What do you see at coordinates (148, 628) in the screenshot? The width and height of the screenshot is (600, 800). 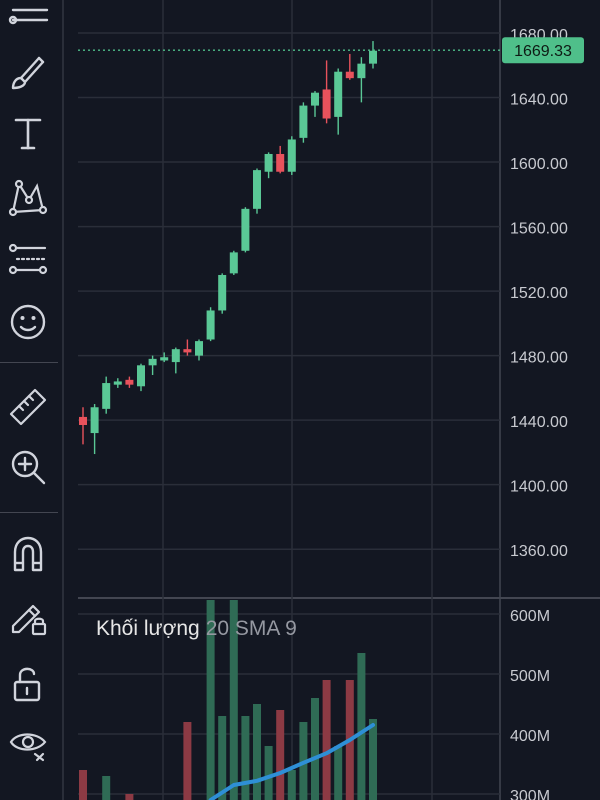 I see `volume-legend-title: Khối lượng` at bounding box center [148, 628].